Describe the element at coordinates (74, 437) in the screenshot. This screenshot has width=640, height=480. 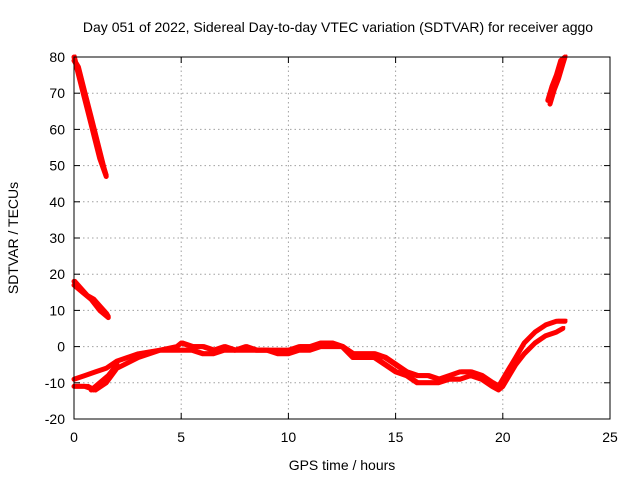
I see `x-tick-label: 0` at that location.